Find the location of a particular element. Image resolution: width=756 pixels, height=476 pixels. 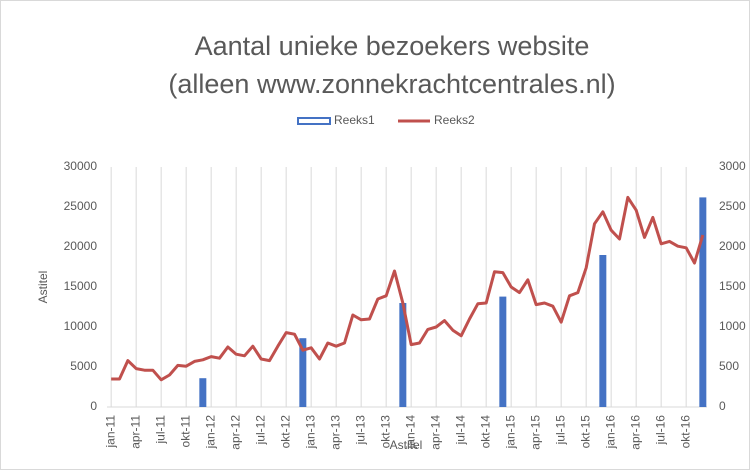

x-tick-label: okt-15 is located at coordinates (585, 432).